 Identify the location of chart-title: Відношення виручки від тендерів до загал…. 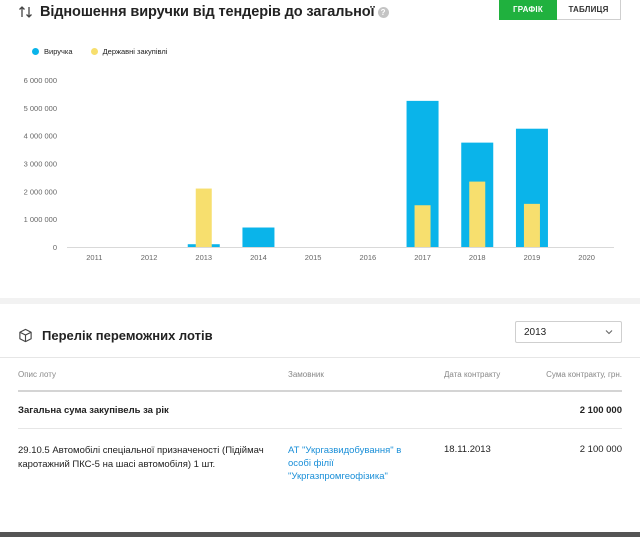
(207, 12).